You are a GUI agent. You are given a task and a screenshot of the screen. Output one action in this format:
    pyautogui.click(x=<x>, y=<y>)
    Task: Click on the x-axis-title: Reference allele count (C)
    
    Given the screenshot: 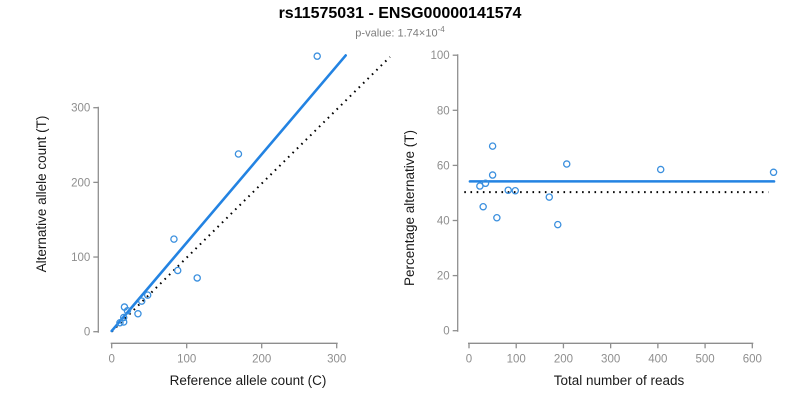 What is the action you would take?
    pyautogui.click(x=248, y=380)
    